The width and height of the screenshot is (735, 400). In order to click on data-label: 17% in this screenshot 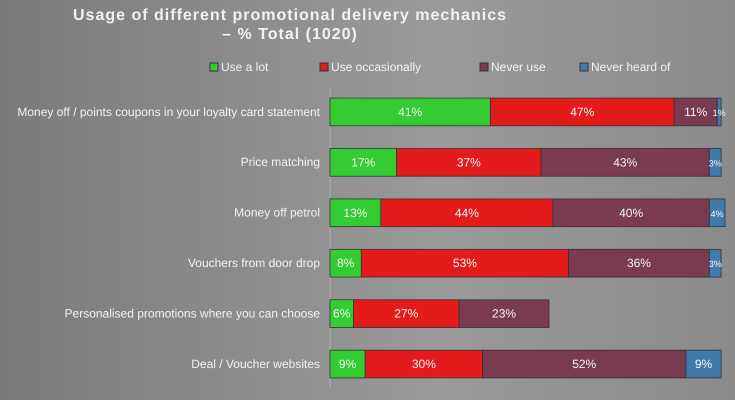, I will do `click(363, 162)`.